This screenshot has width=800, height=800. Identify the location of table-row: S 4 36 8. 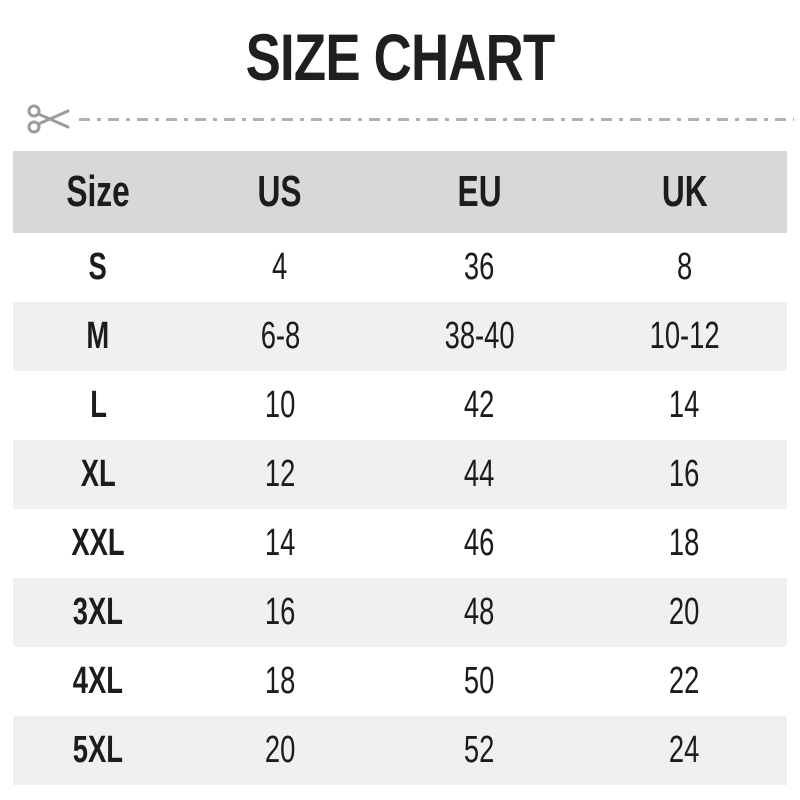
(400, 267).